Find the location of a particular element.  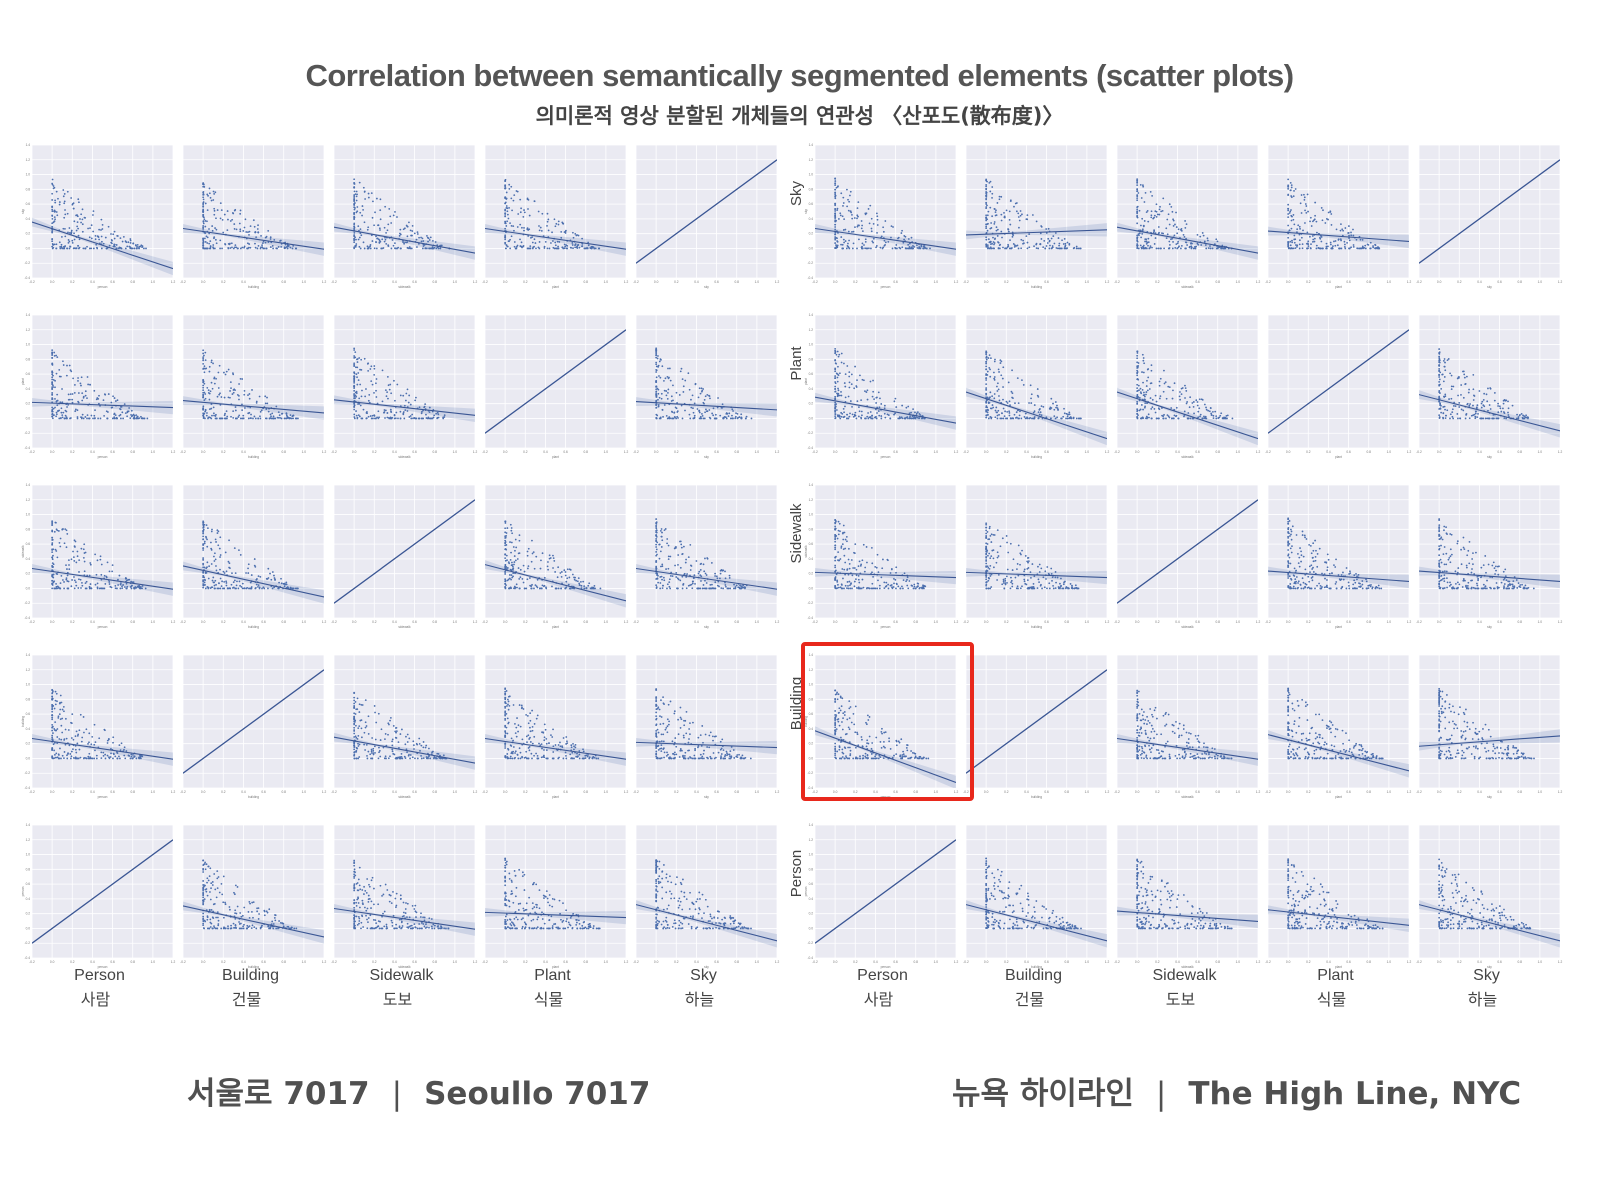

x-tick-label: 0.0 is located at coordinates (52, 792).